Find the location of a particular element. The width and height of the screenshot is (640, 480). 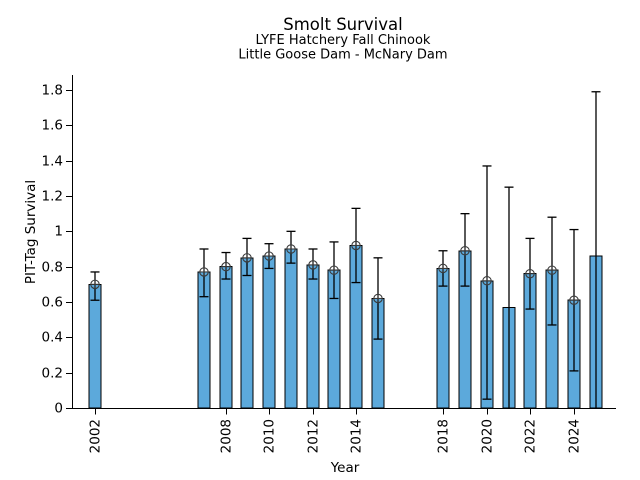

x-tick-label: 2024 is located at coordinates (575, 436).